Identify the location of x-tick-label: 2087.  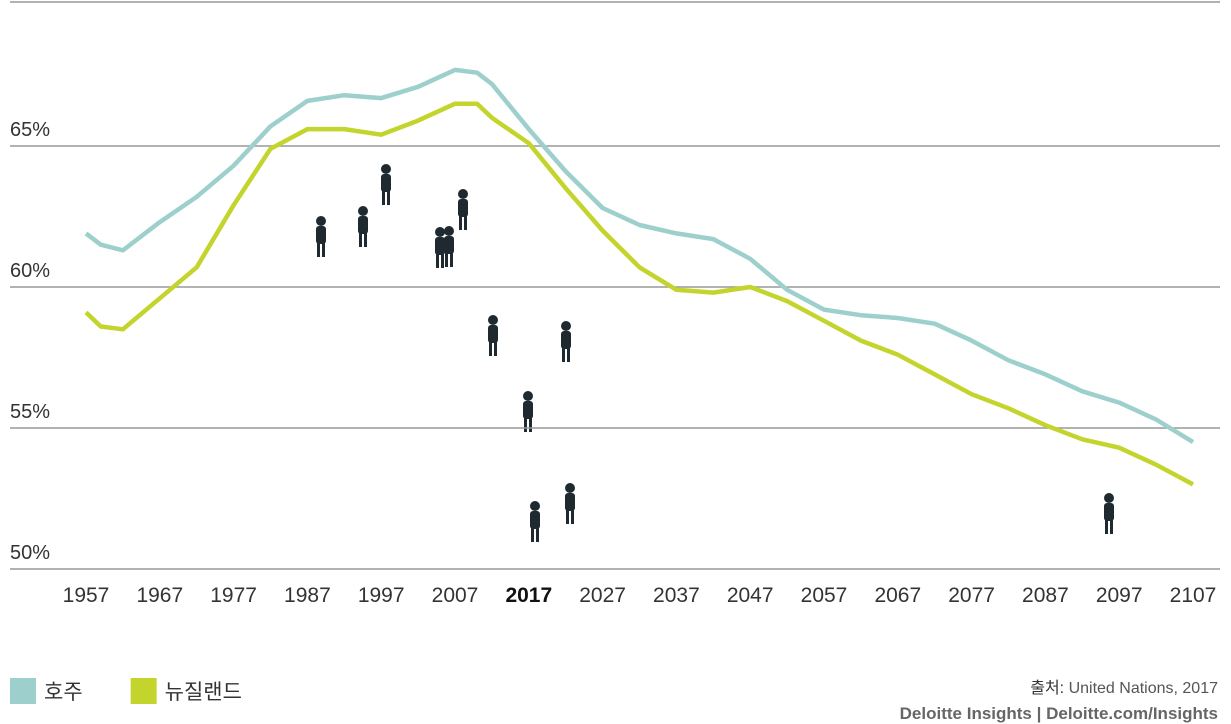
(1045, 595).